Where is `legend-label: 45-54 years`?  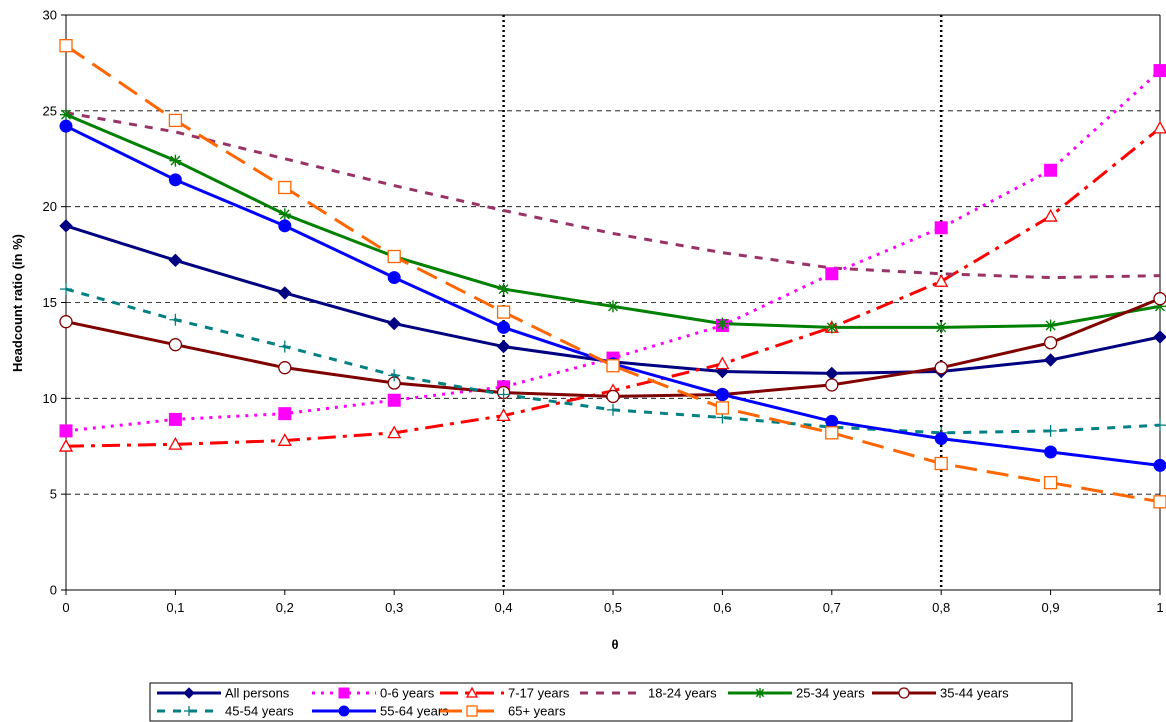 legend-label: 45-54 years is located at coordinates (259, 711).